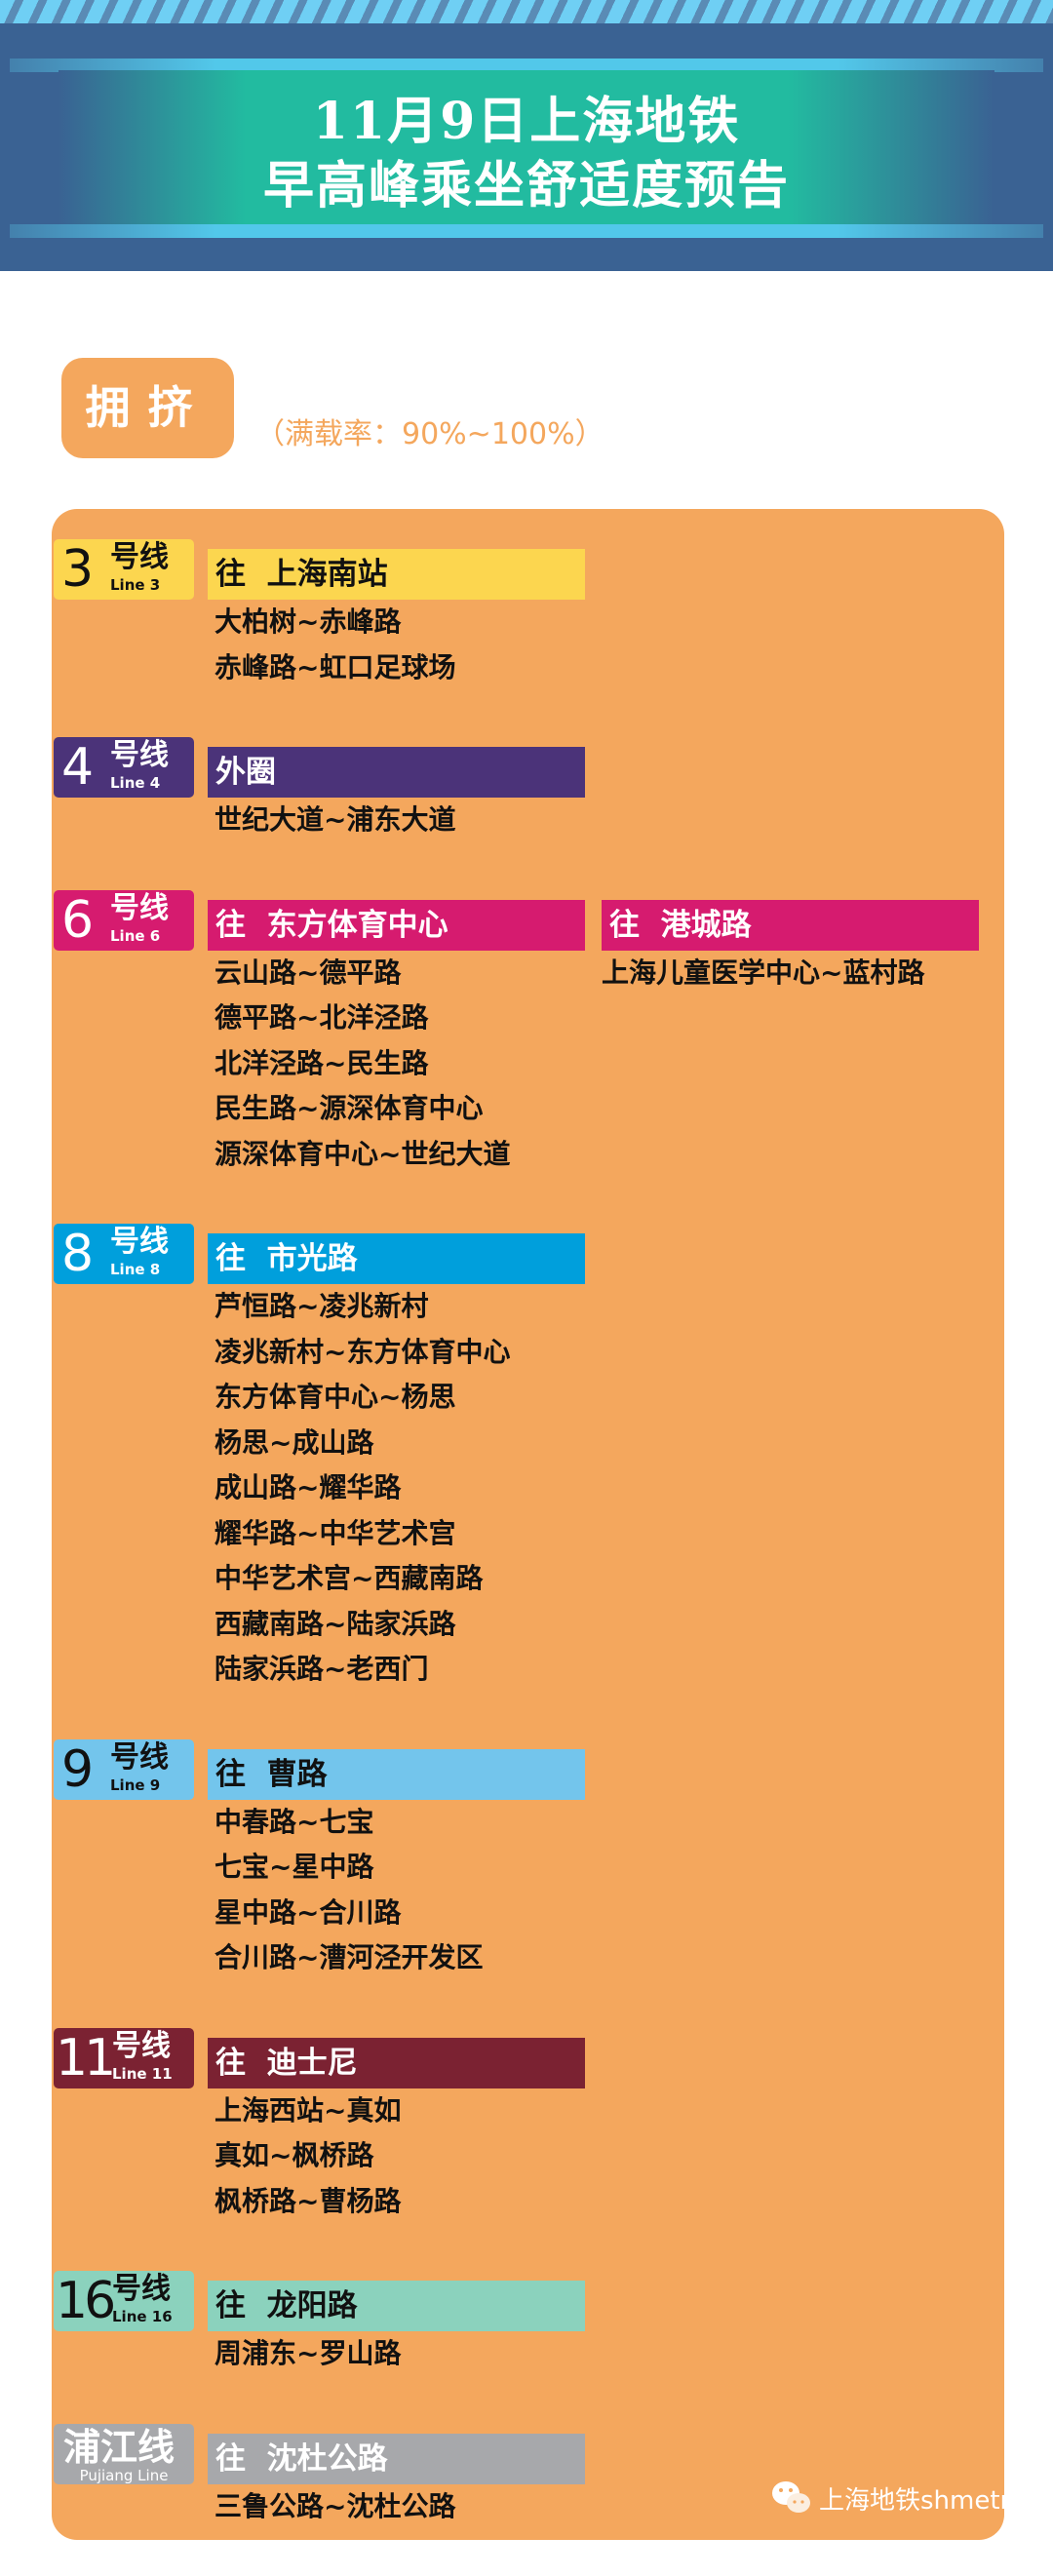 Image resolution: width=1053 pixels, height=2576 pixels. I want to click on crowded-segment: 枫桥路~曹杨路, so click(308, 2200).